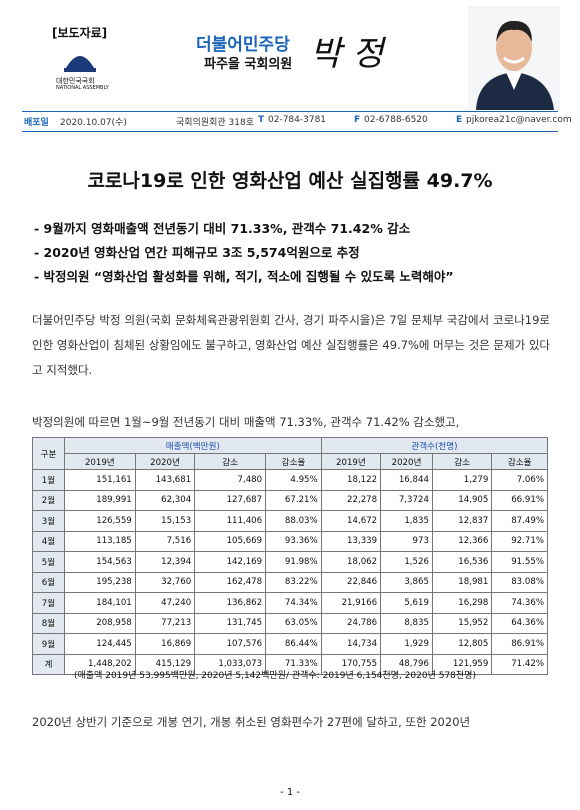 Image resolution: width=580 pixels, height=810 pixels. Describe the element at coordinates (396, 120) in the screenshot. I see `fax: 02-6788-6520` at that location.